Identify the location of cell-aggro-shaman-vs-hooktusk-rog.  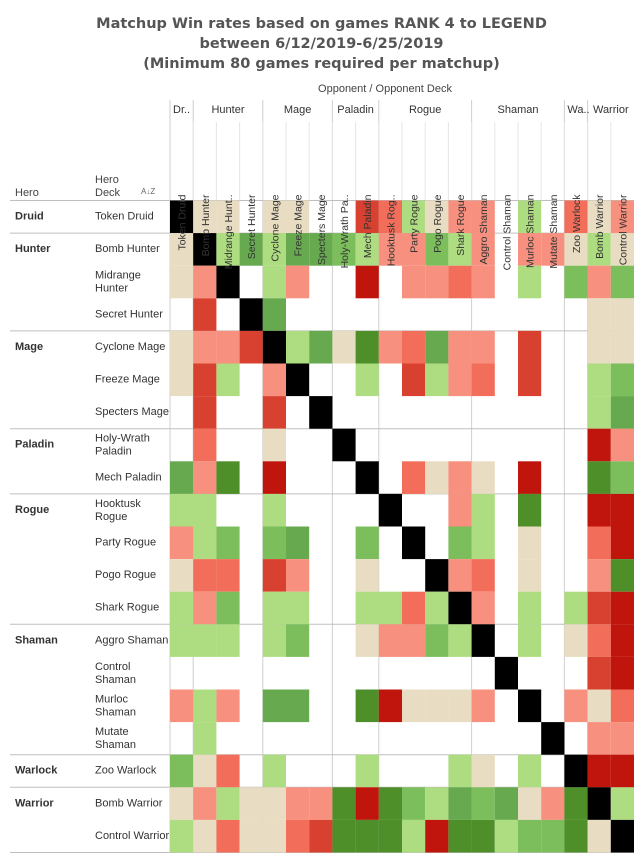
(390, 640).